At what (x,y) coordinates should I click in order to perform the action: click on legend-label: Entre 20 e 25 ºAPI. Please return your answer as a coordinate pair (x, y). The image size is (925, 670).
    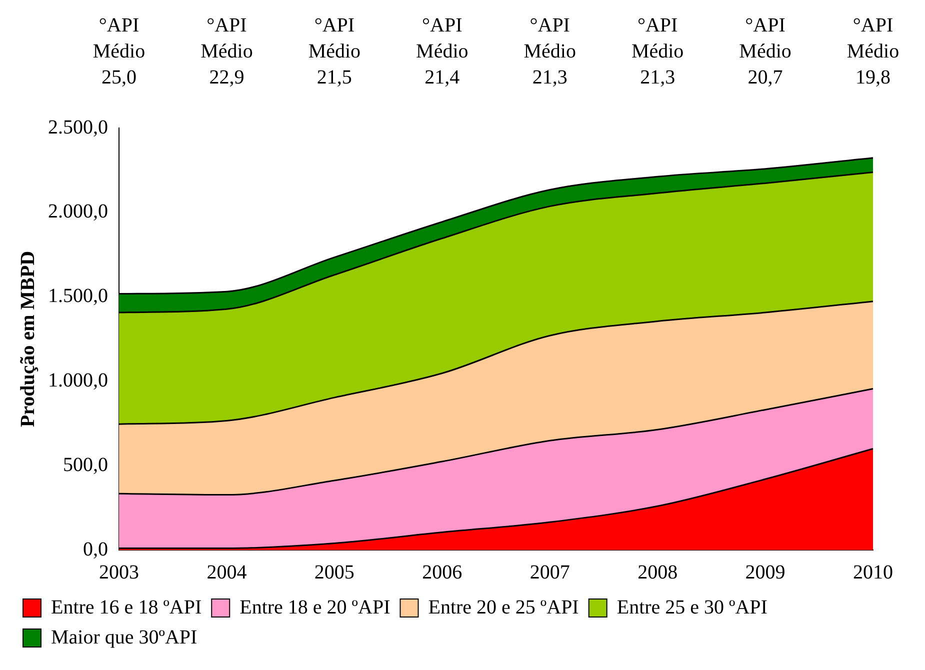
    Looking at the image, I should click on (503, 607).